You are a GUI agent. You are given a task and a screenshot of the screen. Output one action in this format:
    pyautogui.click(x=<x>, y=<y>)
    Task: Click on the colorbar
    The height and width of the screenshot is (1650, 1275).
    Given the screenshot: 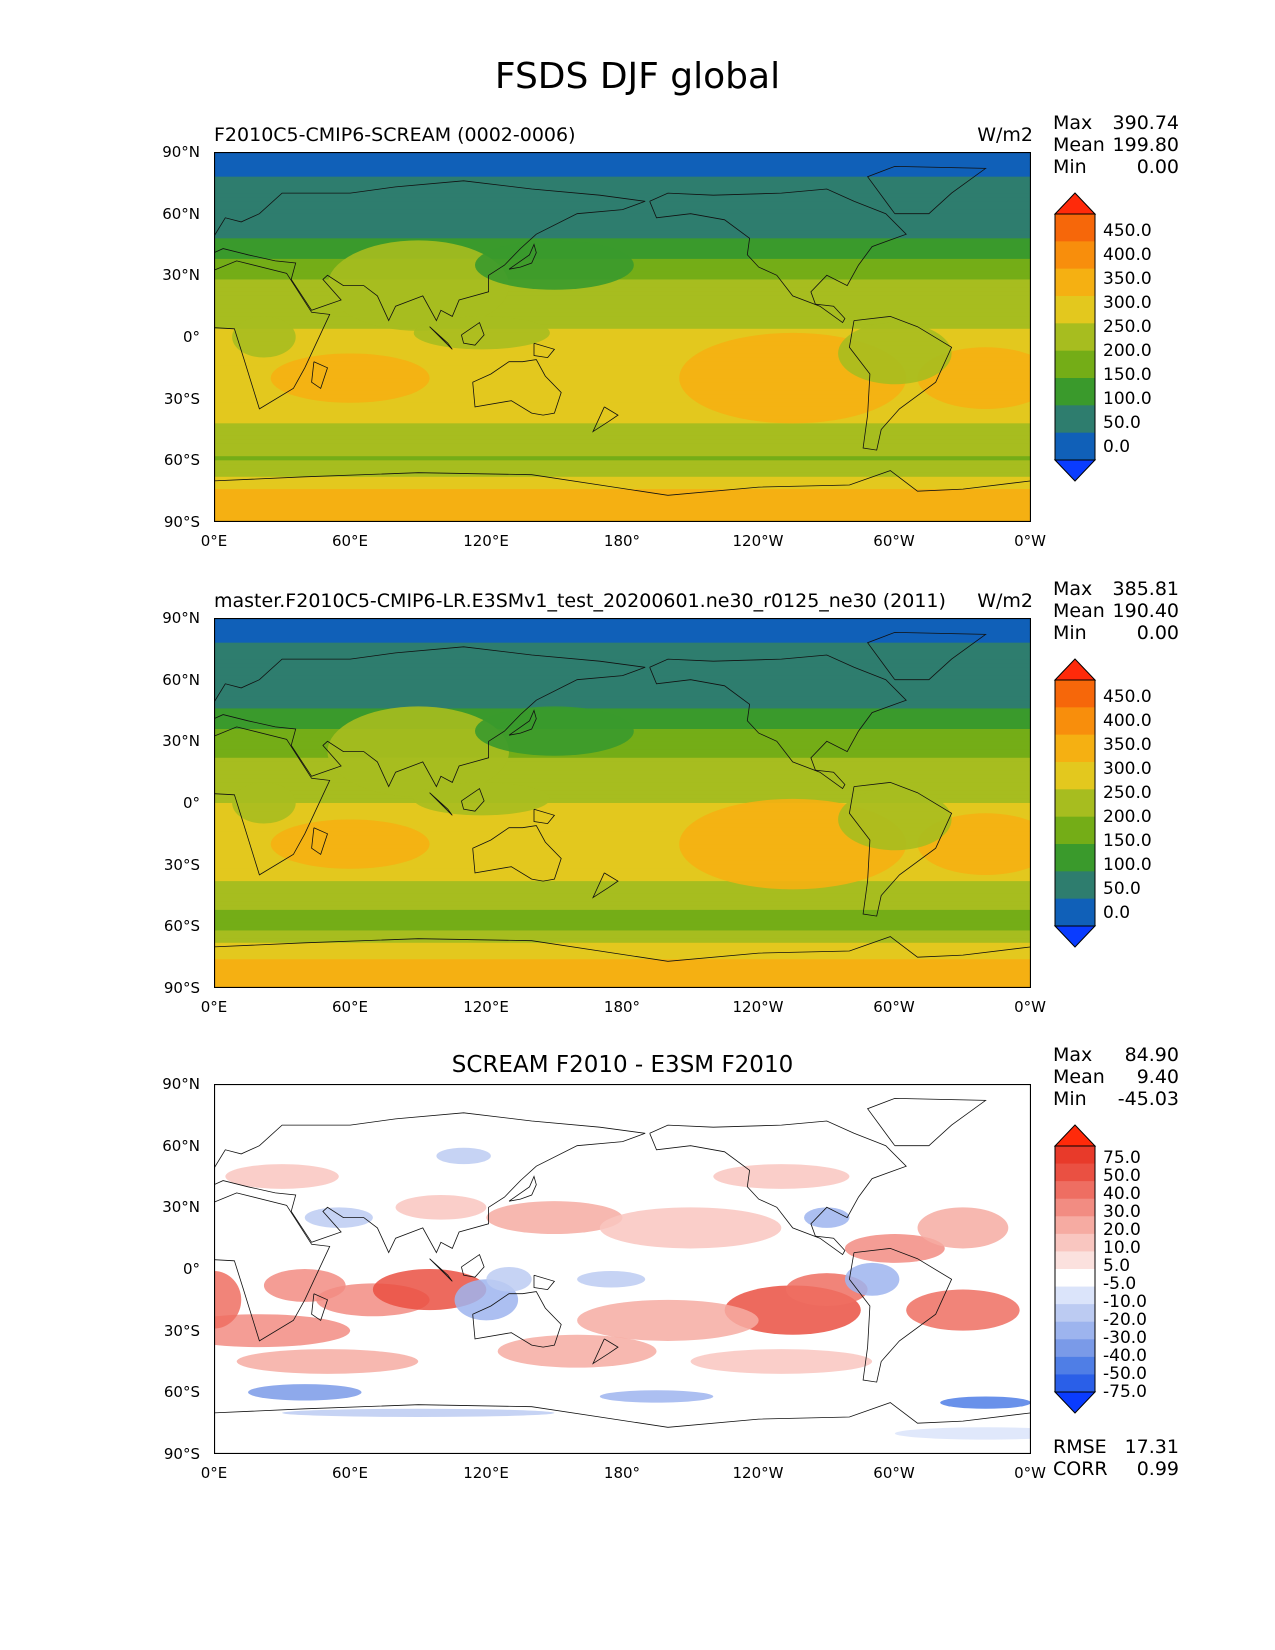 What is the action you would take?
    pyautogui.click(x=1075, y=1269)
    